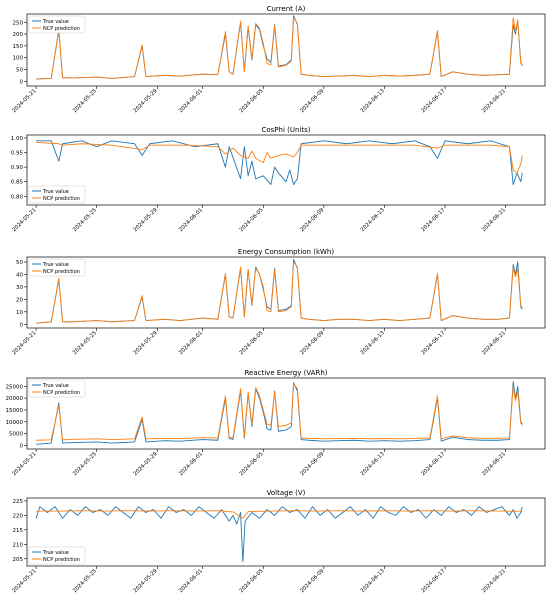  What do you see at coordinates (18, 59) in the screenshot?
I see `y-tick-label: 100` at bounding box center [18, 59].